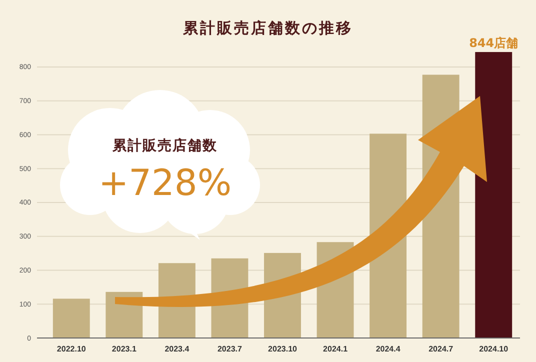  Describe the element at coordinates (494, 349) in the screenshot. I see `x-tick-label: 2024.10` at that location.